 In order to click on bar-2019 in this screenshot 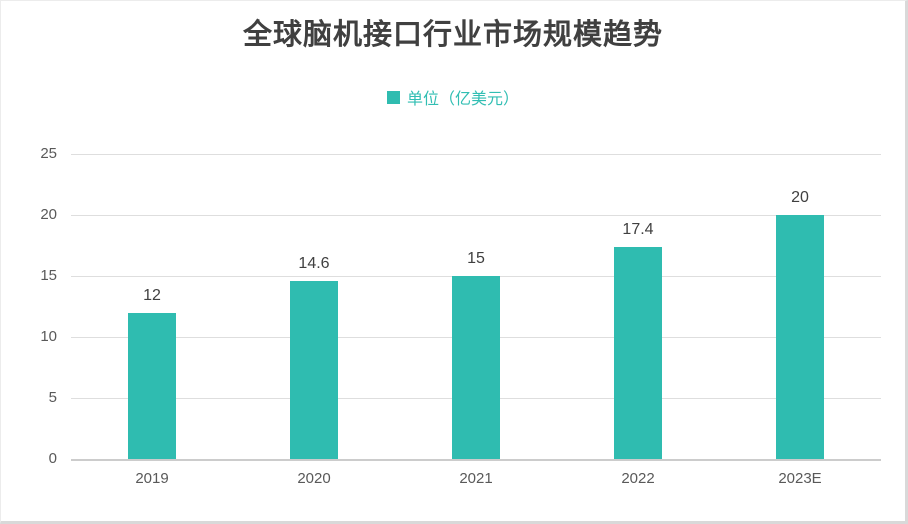, I will do `click(152, 385)`.